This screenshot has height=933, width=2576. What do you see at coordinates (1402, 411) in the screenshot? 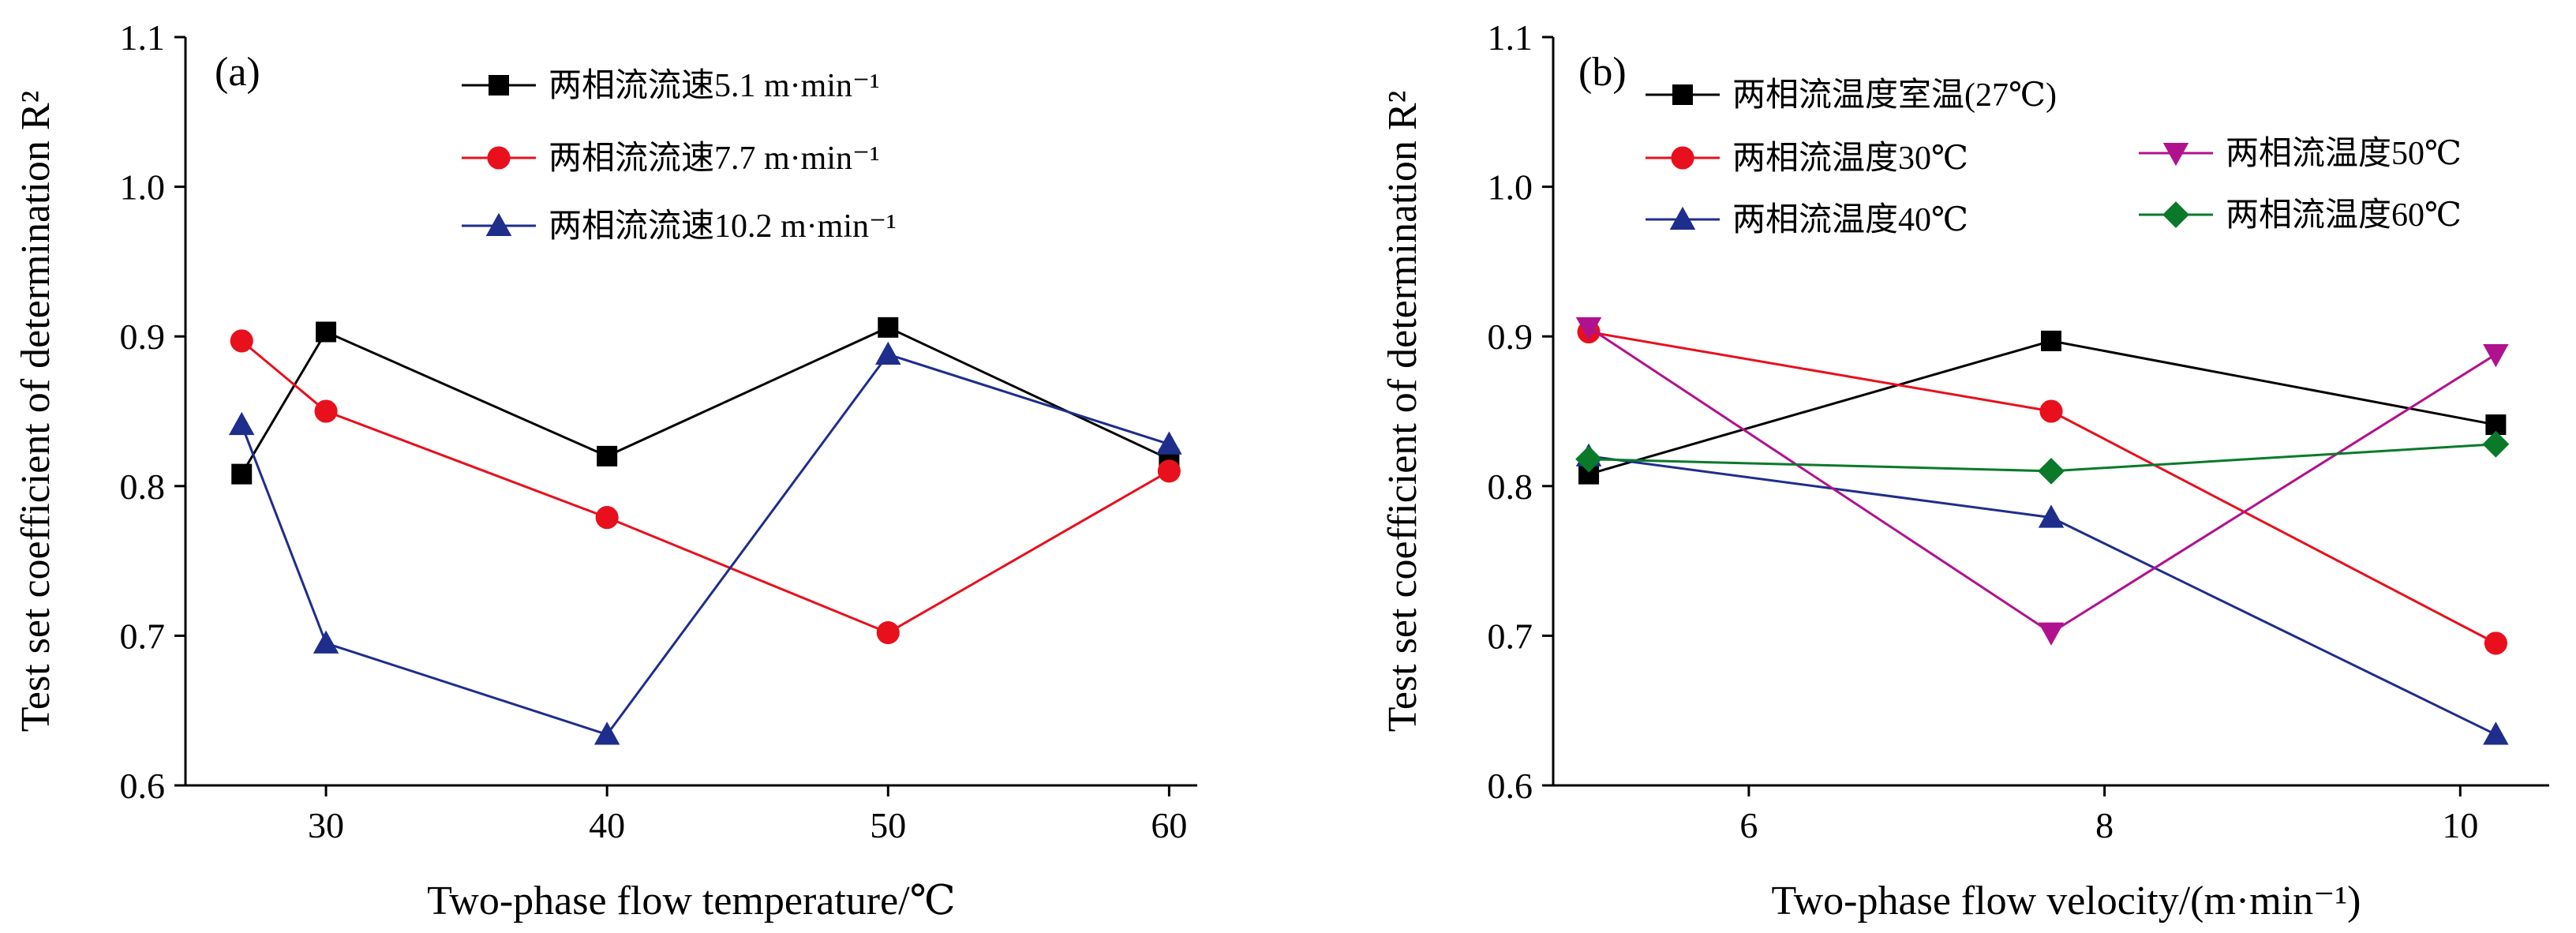
I see `panel-b-y-axis-title: Test set coefficient of determination R²` at bounding box center [1402, 411].